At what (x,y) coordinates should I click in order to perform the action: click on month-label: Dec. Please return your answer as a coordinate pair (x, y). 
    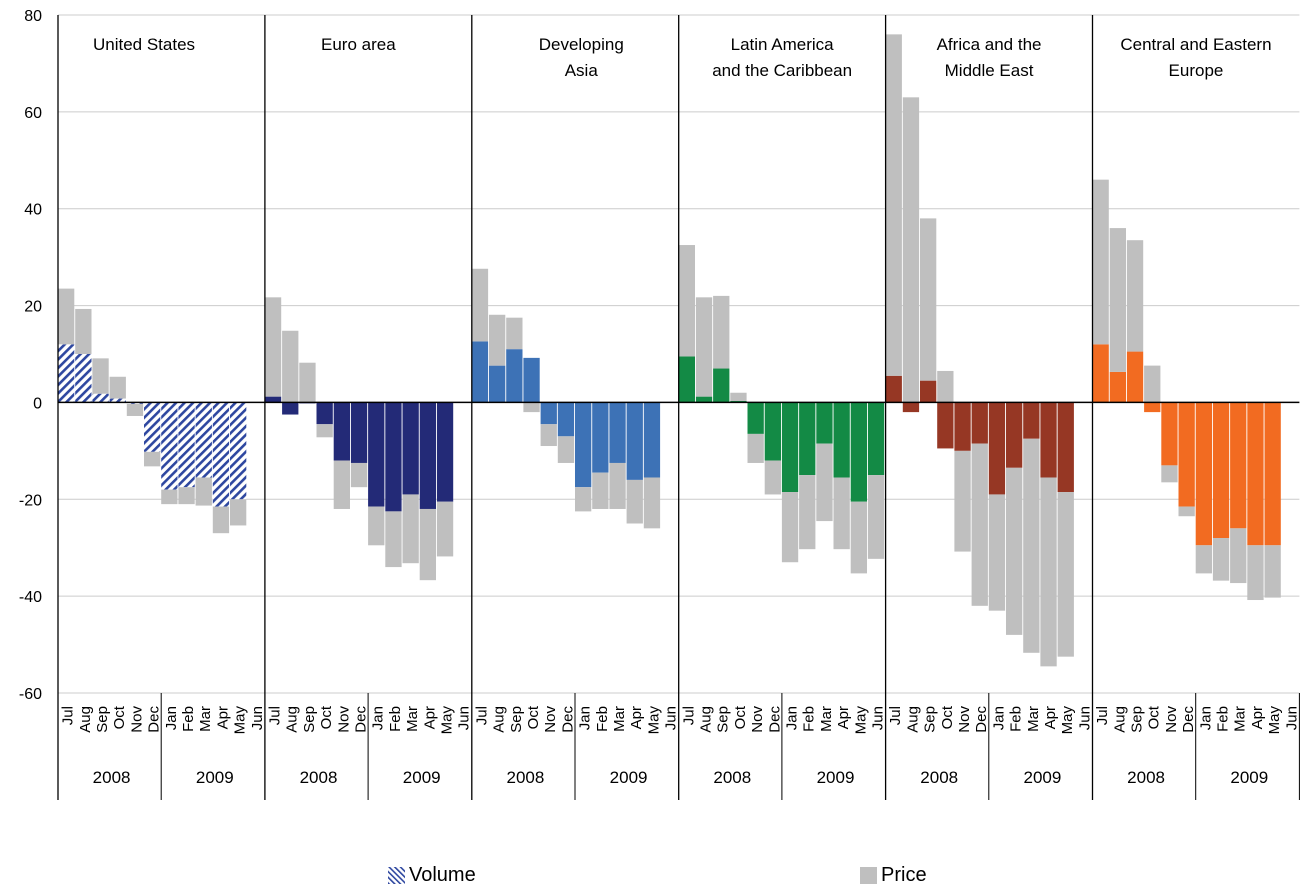
    Looking at the image, I should click on (774, 719).